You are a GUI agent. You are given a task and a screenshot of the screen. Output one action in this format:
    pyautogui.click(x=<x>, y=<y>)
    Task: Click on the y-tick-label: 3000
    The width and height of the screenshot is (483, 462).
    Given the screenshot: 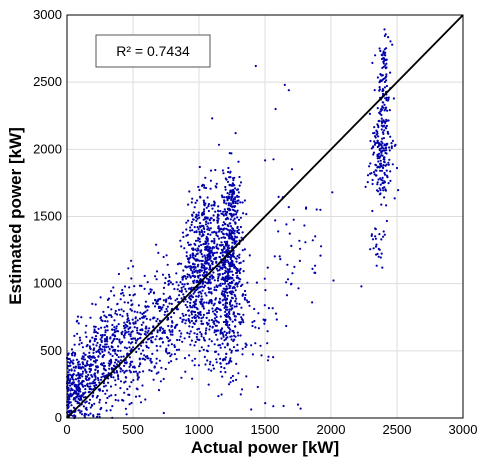 What is the action you would take?
    pyautogui.click(x=47, y=14)
    